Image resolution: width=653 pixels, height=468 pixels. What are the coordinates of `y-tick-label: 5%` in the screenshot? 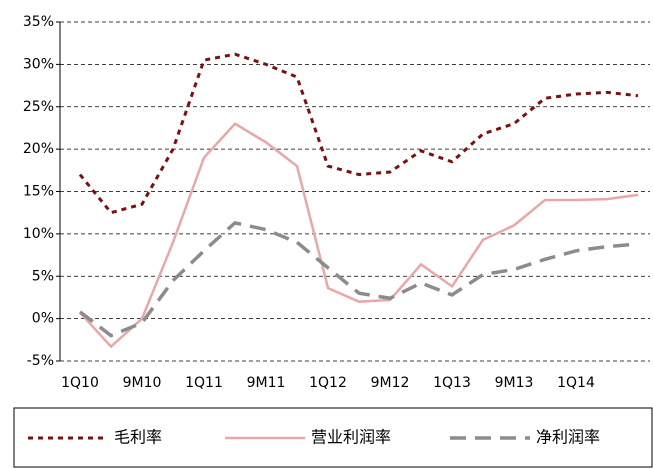 It's located at (43, 276).